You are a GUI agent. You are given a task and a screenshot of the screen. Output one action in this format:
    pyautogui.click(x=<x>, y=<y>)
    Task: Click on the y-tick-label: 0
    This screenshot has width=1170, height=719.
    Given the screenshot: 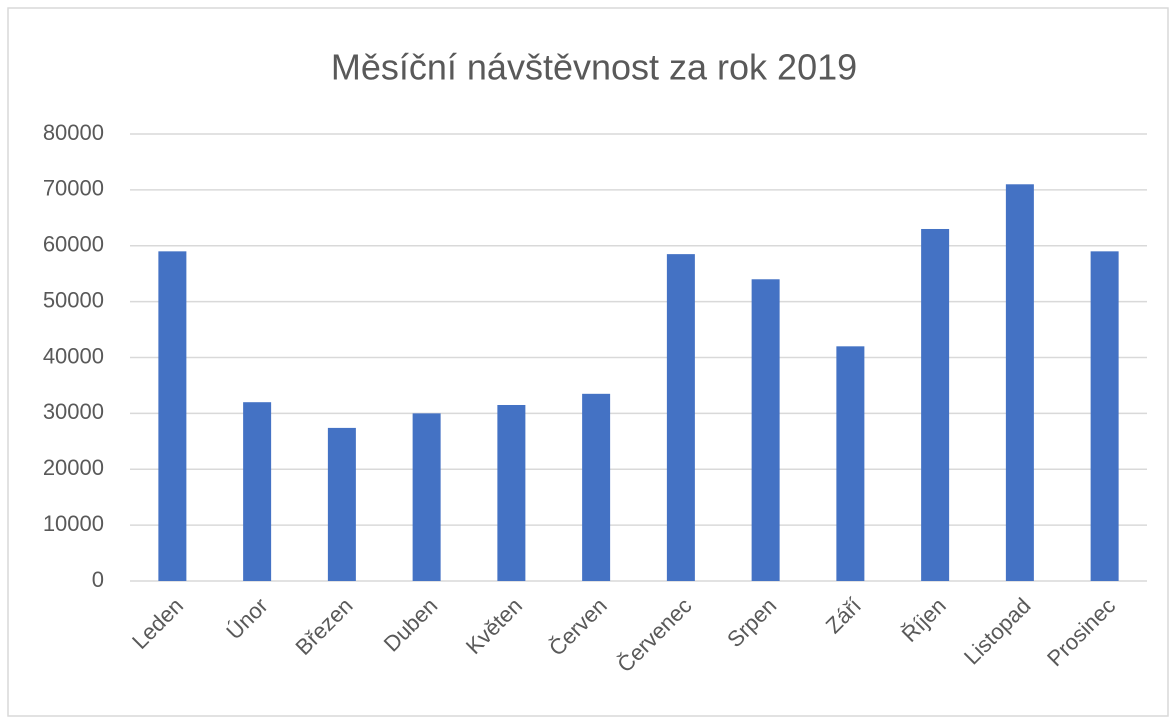 What is the action you would take?
    pyautogui.click(x=98, y=579)
    